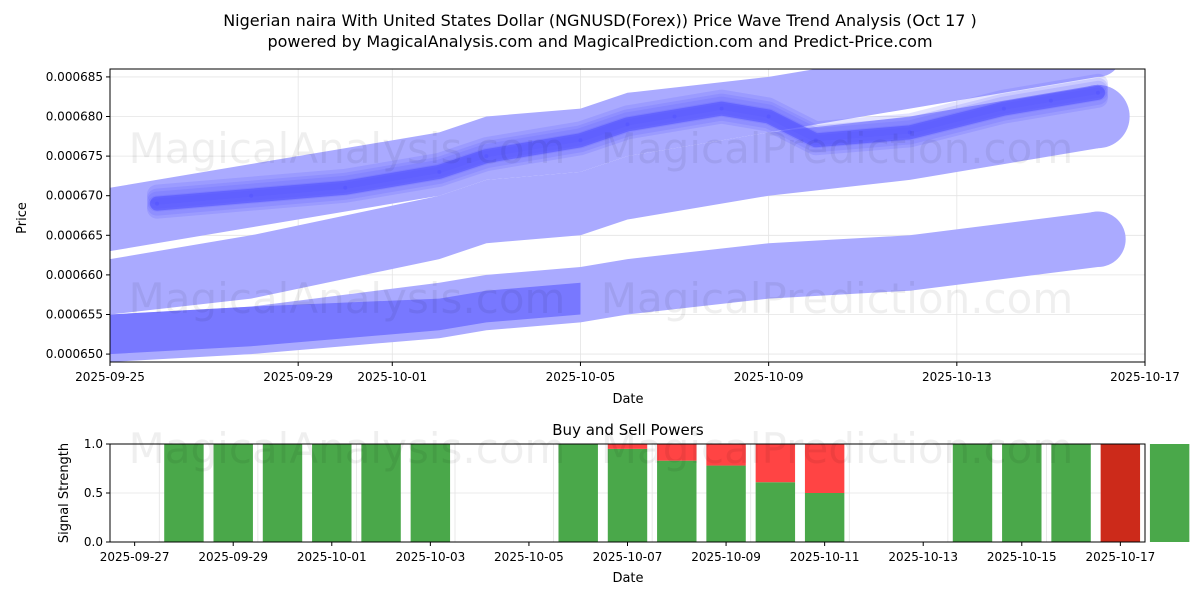 This screenshot has width=1200, height=600. Describe the element at coordinates (430, 557) in the screenshot. I see `bottom-x-tick-label: 2025-10-03` at that location.